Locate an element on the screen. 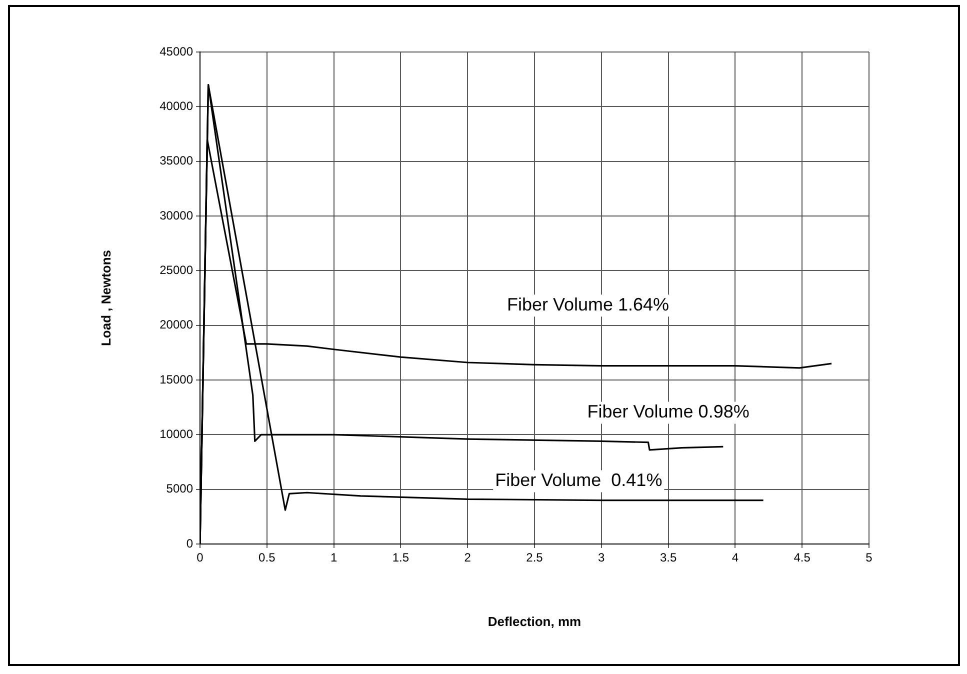 The height and width of the screenshot is (674, 967). y-tick-label: 20000 is located at coordinates (177, 325).